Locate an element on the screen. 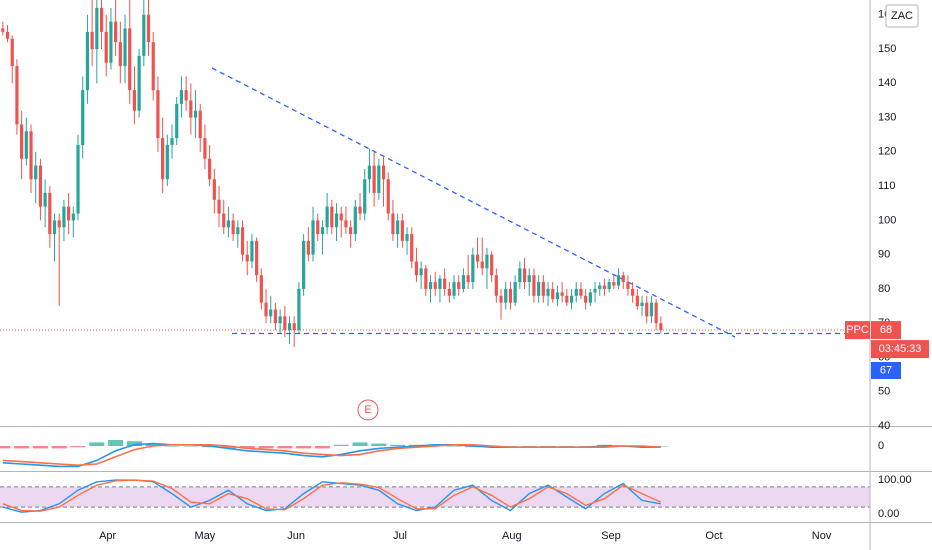  macd-pane is located at coordinates (334, 454).